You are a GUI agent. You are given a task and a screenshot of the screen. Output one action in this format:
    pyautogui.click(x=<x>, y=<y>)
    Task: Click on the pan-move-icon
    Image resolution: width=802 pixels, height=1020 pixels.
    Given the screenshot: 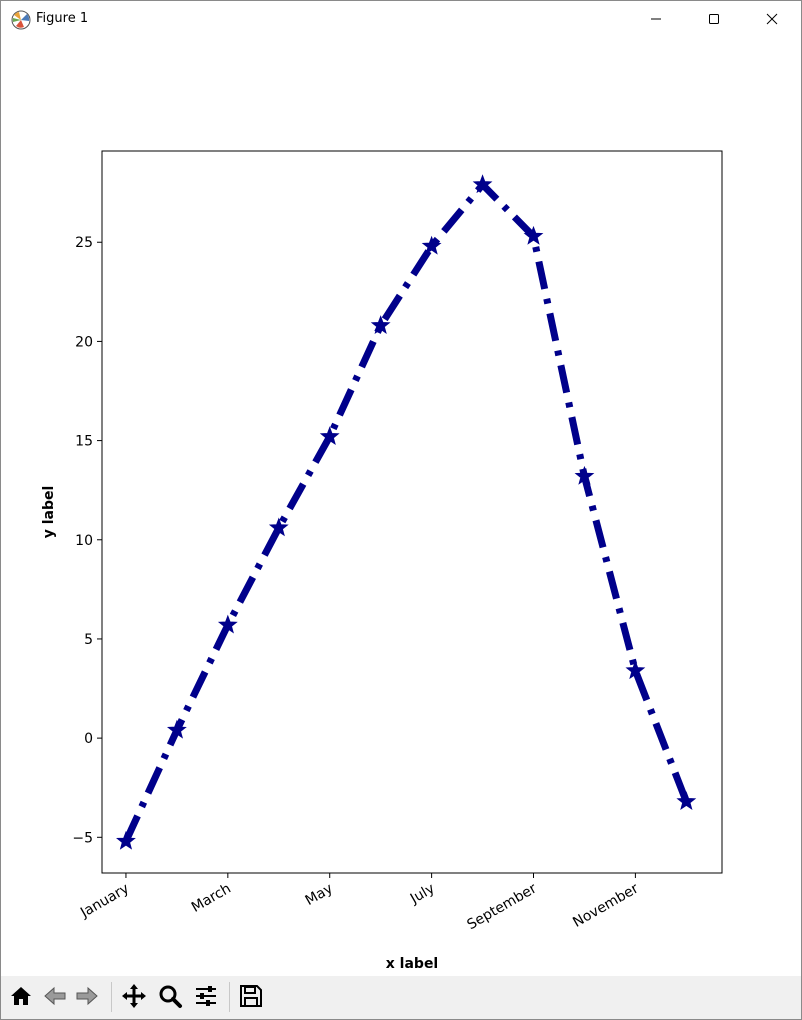 What is the action you would take?
    pyautogui.click(x=134, y=998)
    